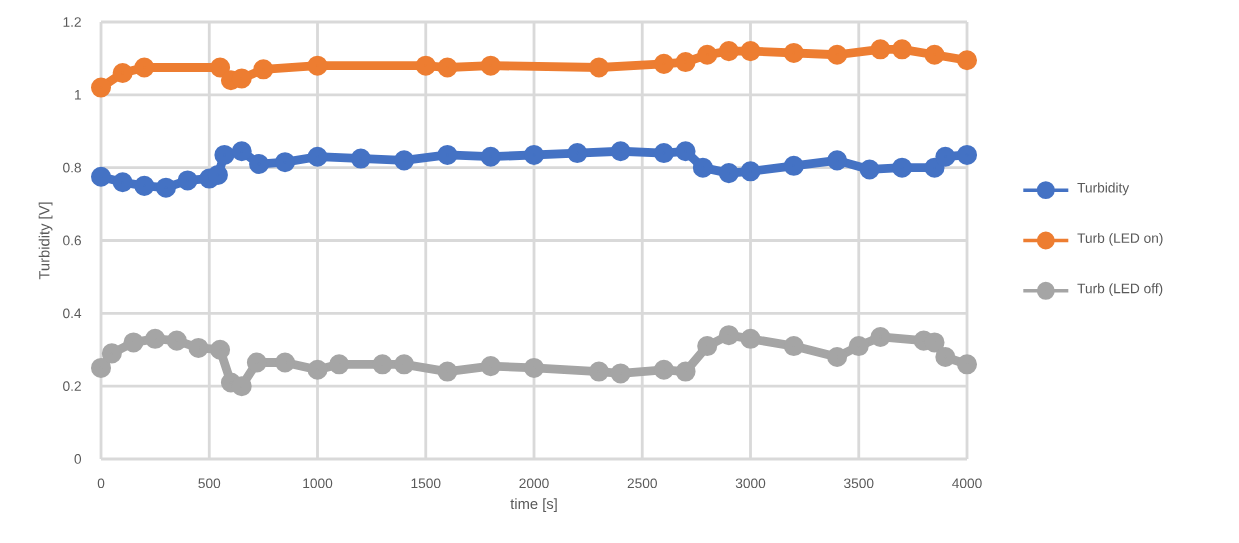 This screenshot has width=1239, height=543. I want to click on x-tick-label: 2500, so click(642, 483).